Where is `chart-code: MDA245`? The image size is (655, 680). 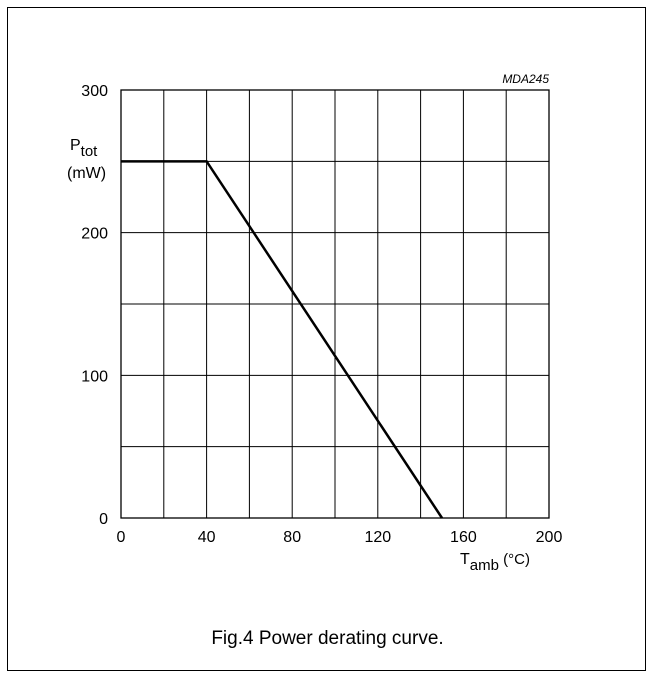
chart-code: MDA245 is located at coordinates (525, 79).